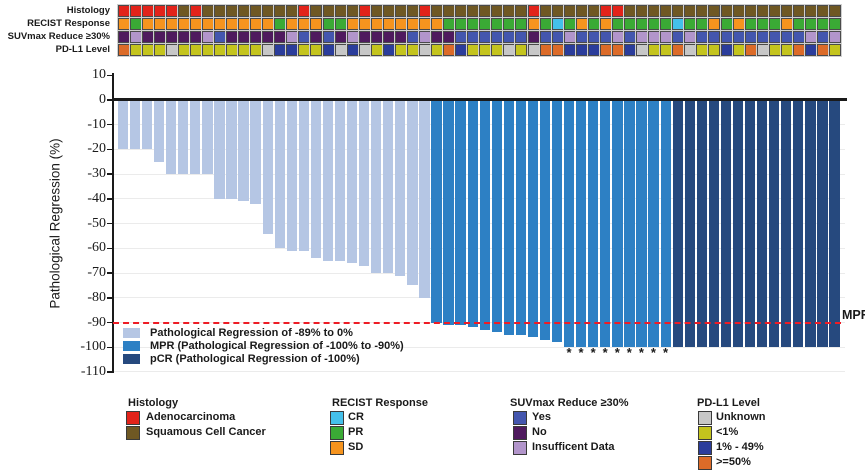 The height and width of the screenshot is (472, 865). I want to click on mpr-reference-label: MPR, so click(853, 315).